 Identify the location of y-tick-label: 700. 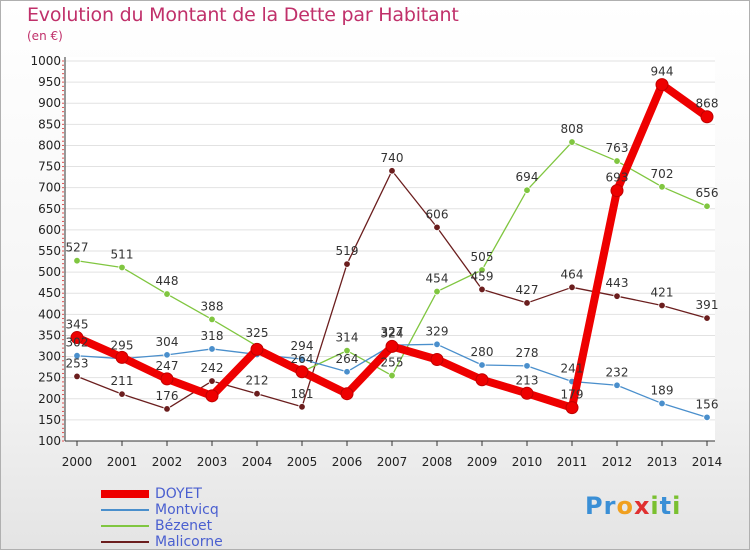
(49, 188).